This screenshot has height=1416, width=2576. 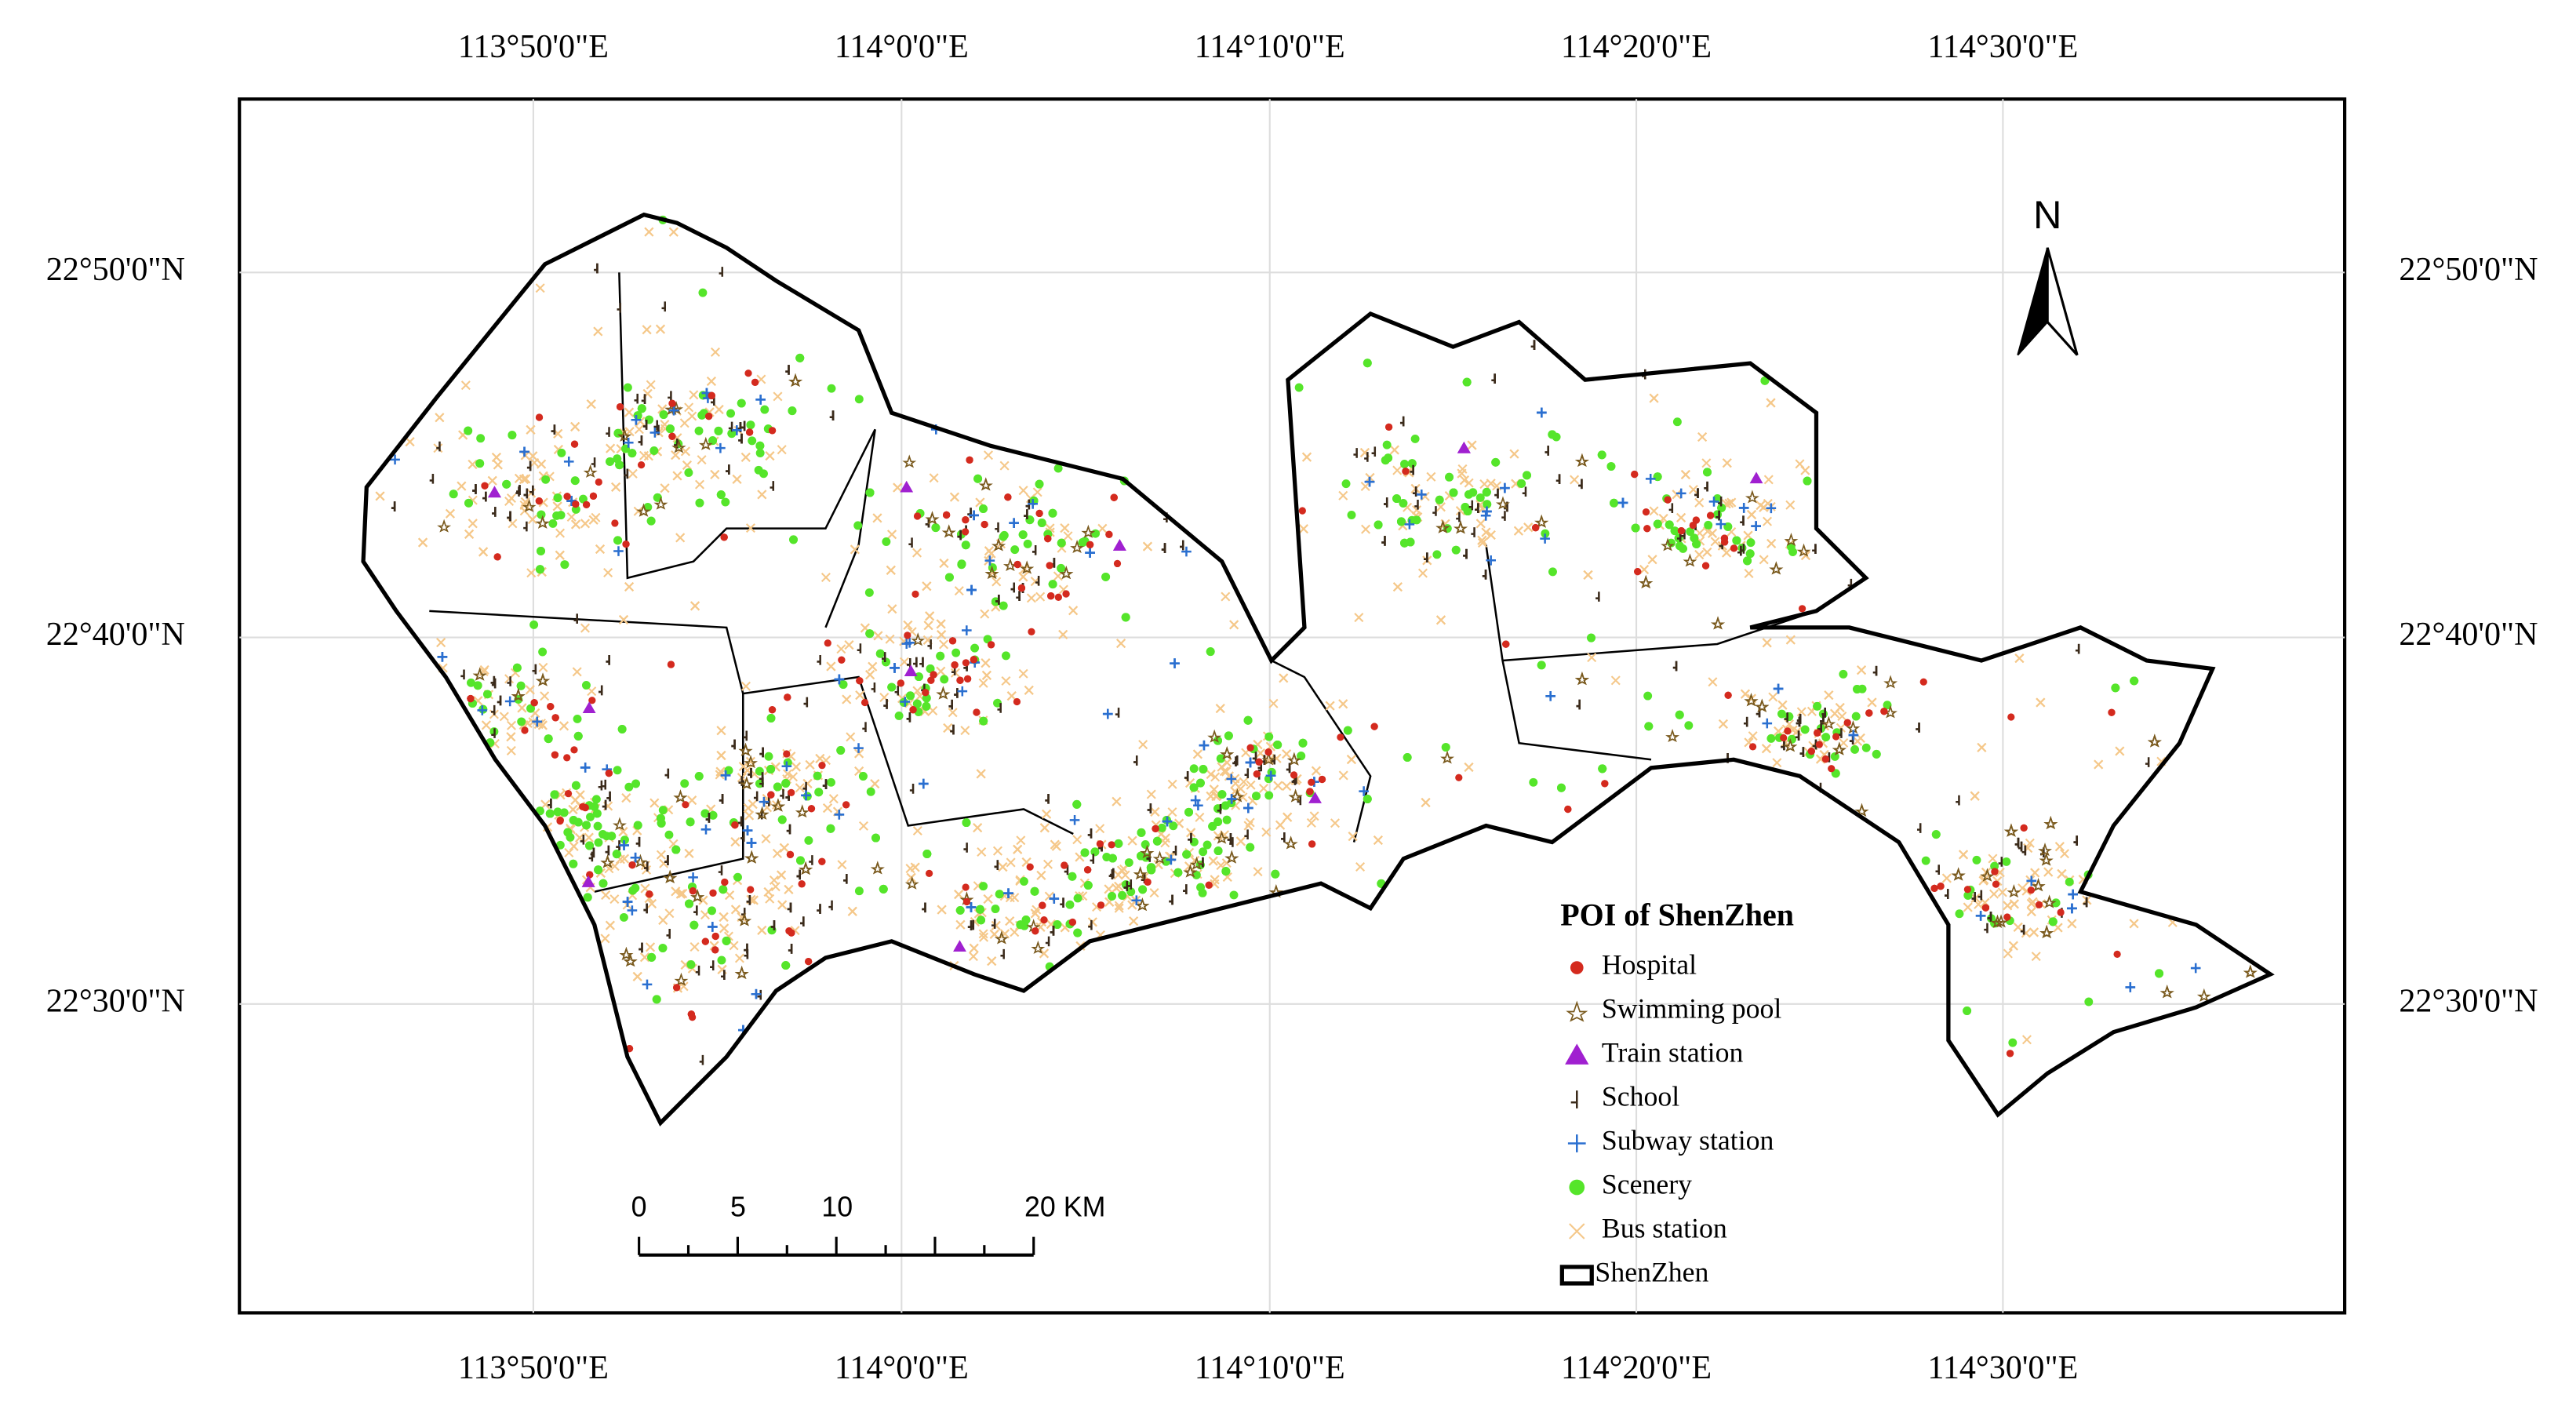 I want to click on lon-label: 114°30'0"E, so click(x=2003, y=1367).